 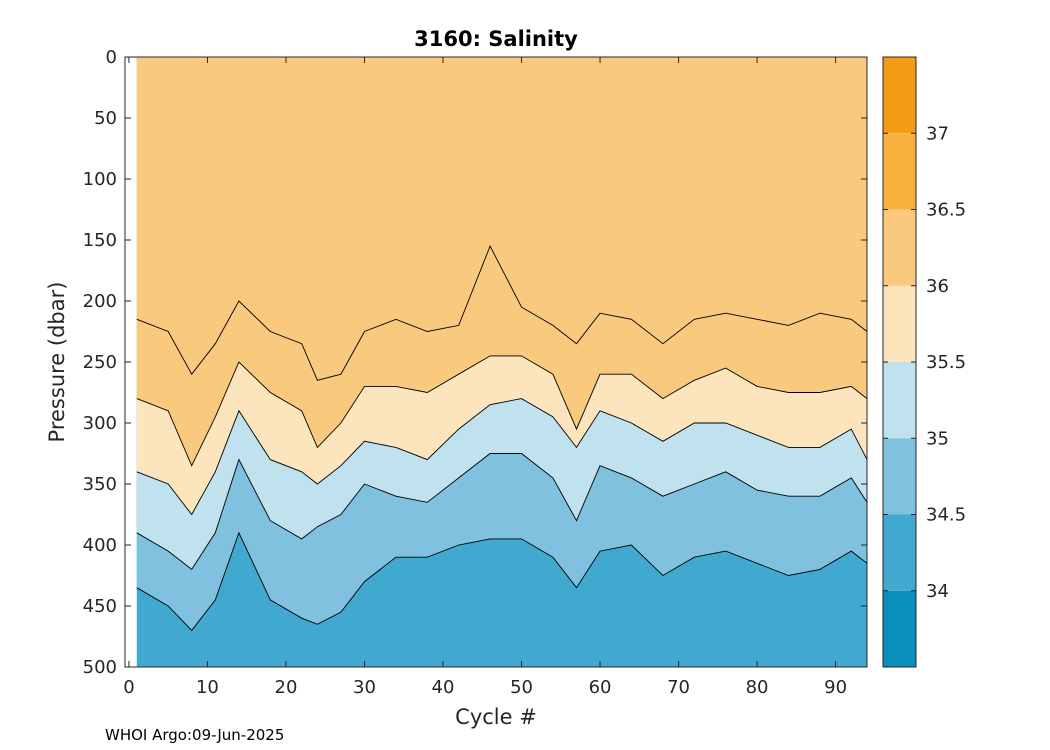 What do you see at coordinates (111, 57) in the screenshot?
I see `y-tick-label: 0` at bounding box center [111, 57].